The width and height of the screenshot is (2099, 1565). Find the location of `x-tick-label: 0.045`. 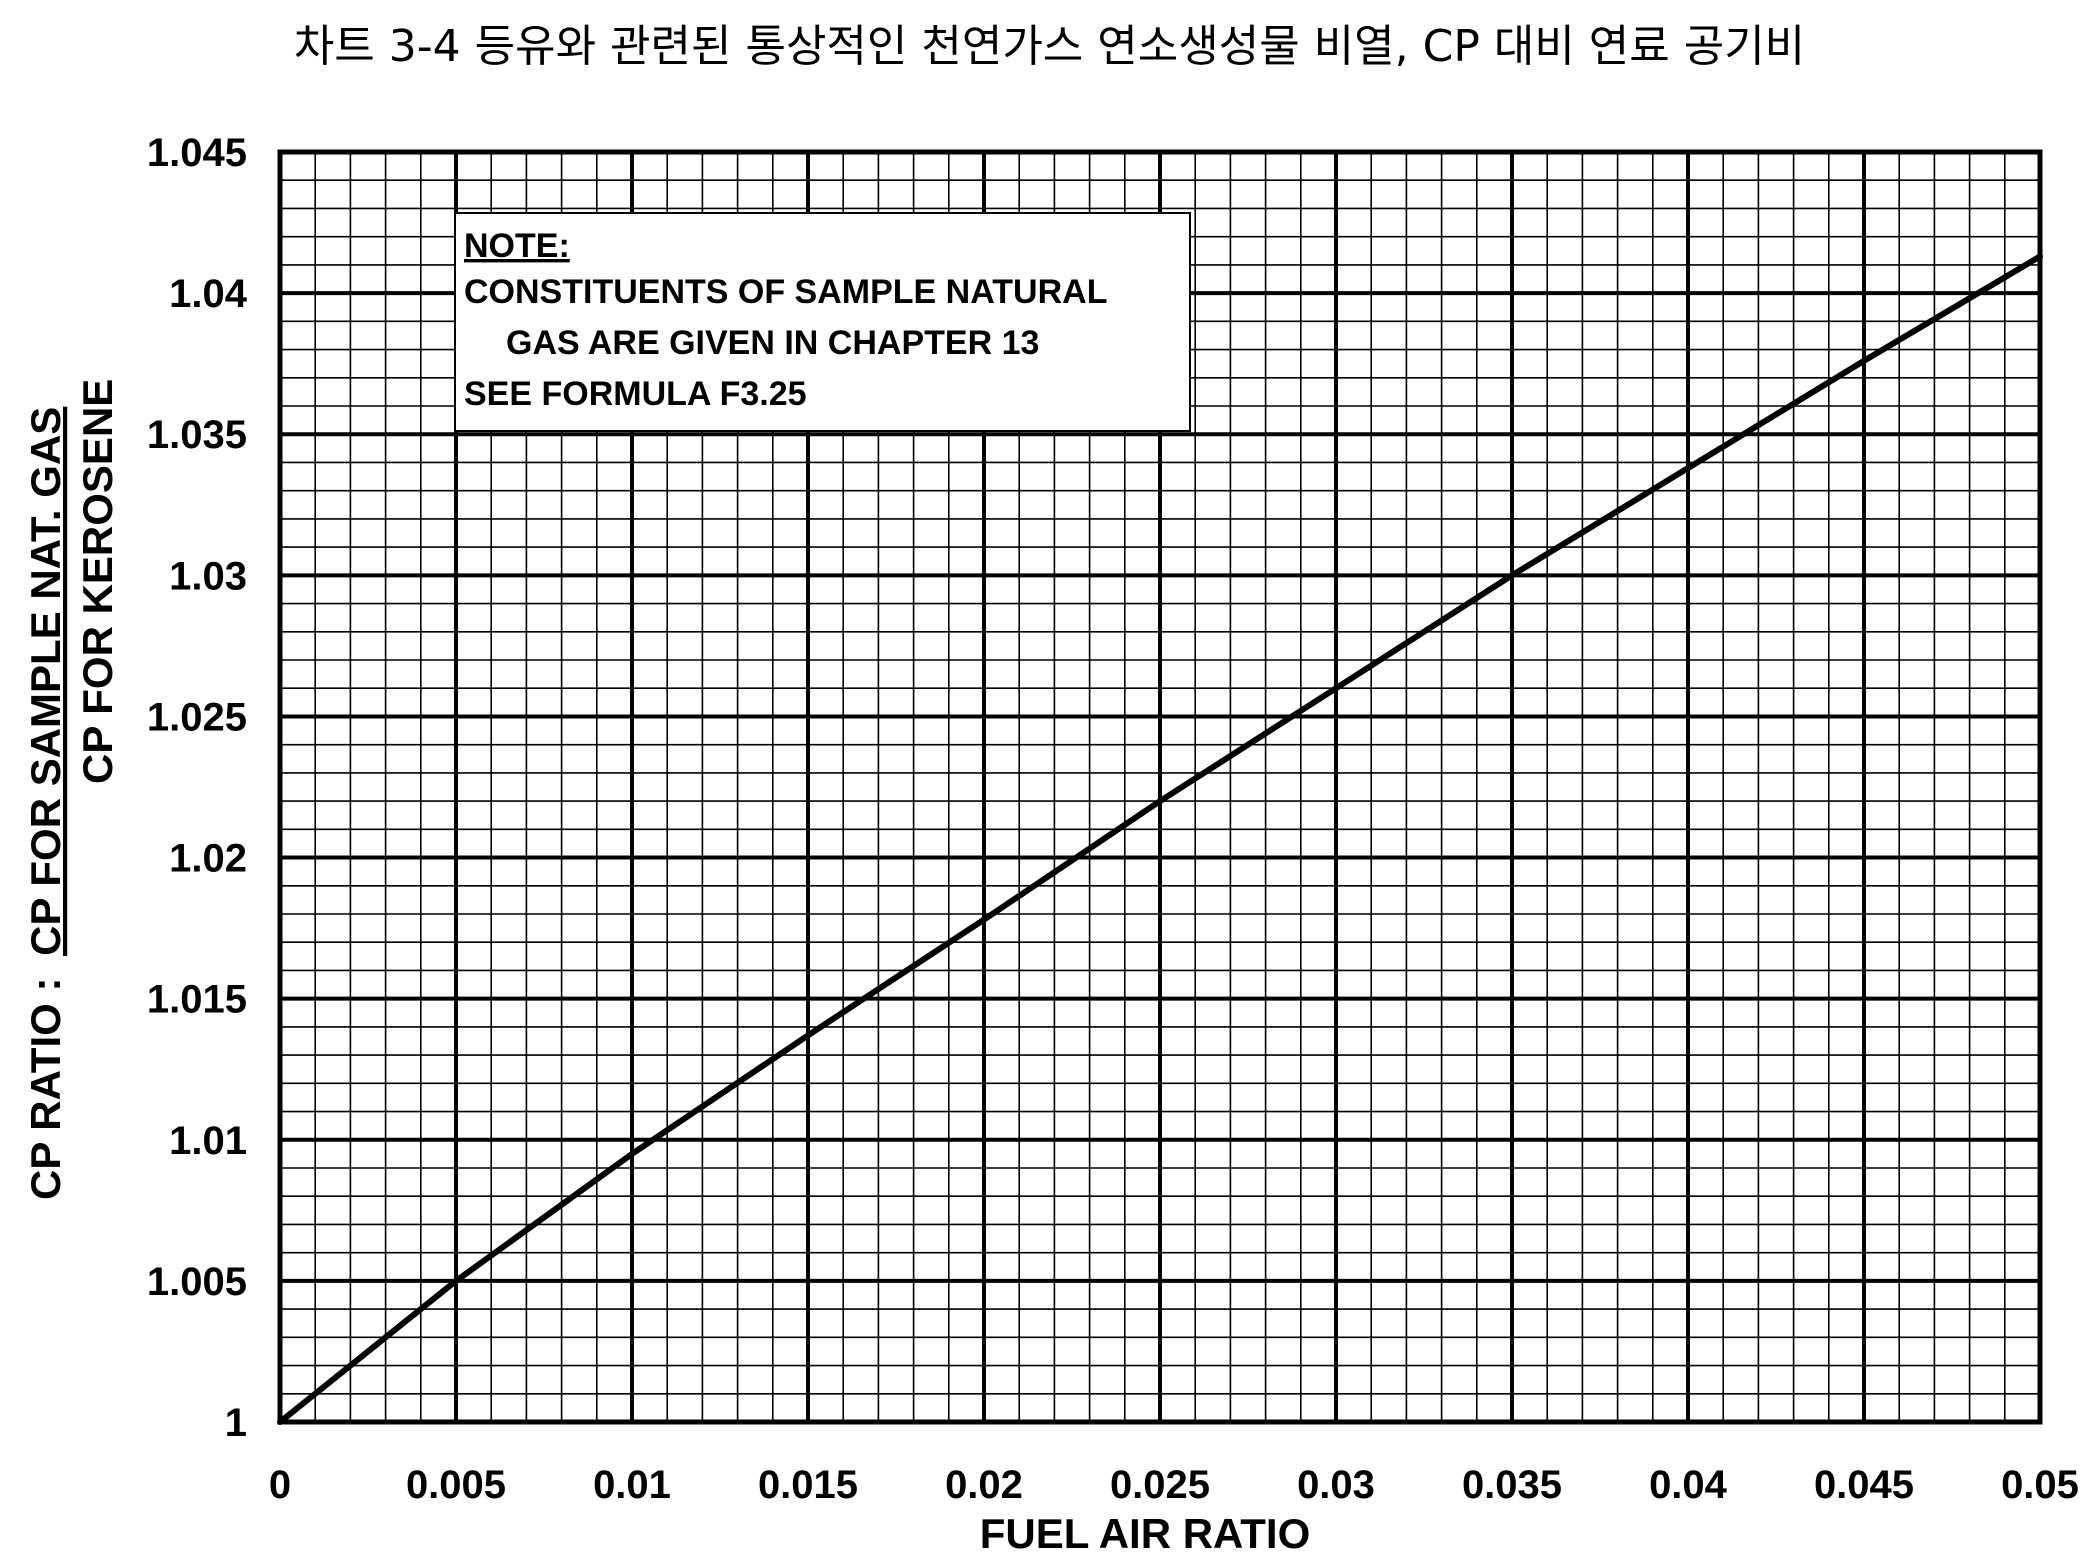

x-tick-label: 0.045 is located at coordinates (1864, 1485).